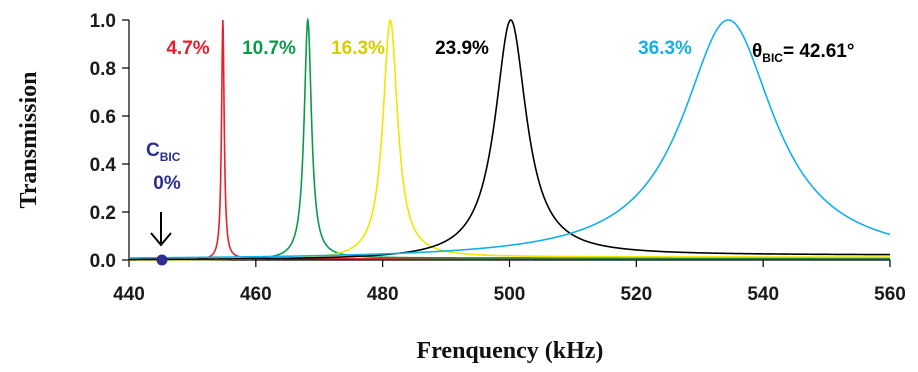  Describe the element at coordinates (103, 165) in the screenshot. I see `y-tick-label: 0.4` at that location.